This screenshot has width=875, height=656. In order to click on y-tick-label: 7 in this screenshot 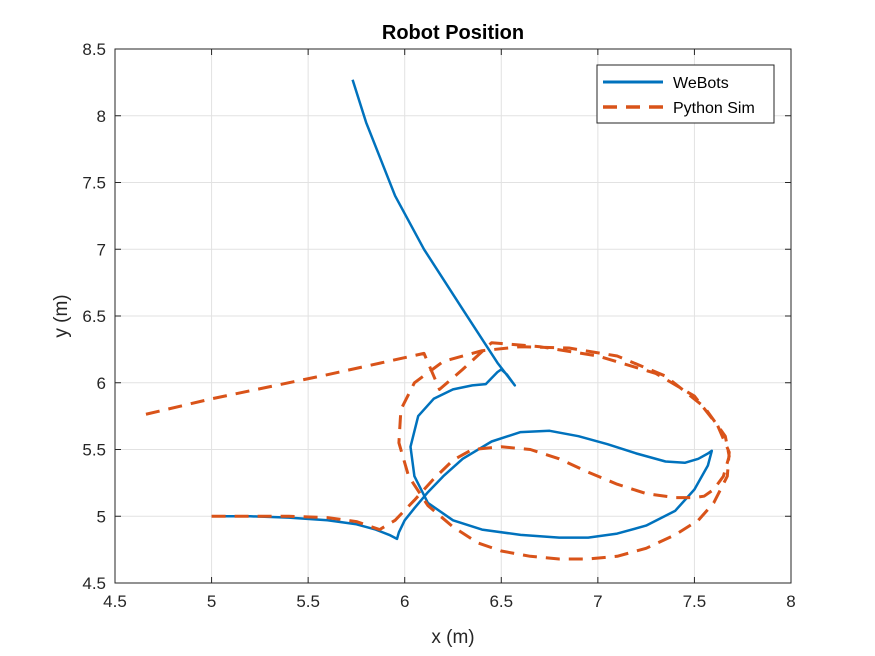, I will do `click(101, 249)`.